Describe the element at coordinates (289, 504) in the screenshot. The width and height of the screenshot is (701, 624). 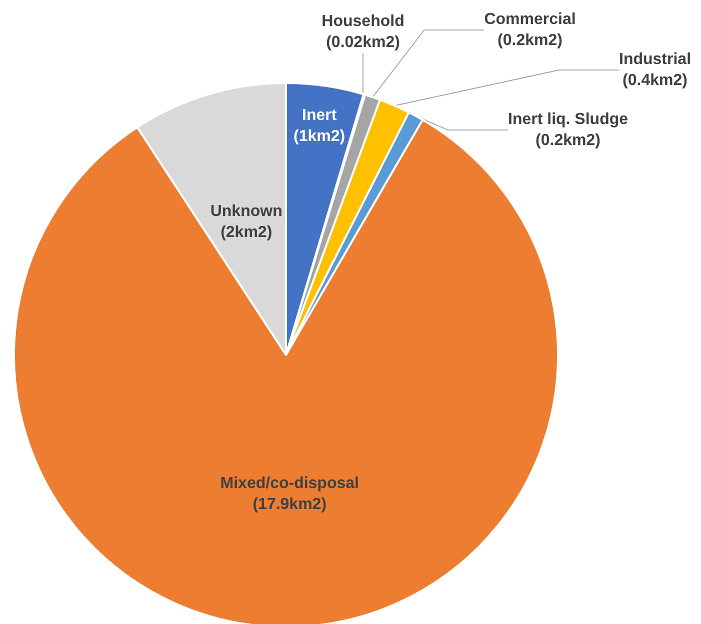
I see `data-label: (17.9km2)` at that location.